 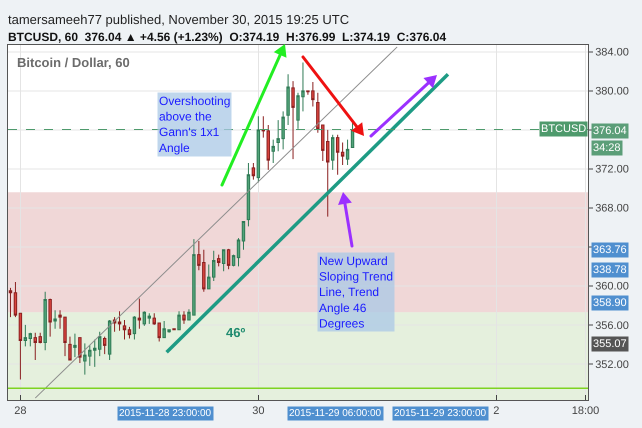 I want to click on chart-subtitle: BTCUSD, 60 376.04 ▲ +4.56 (+1.23%) O:374.19 H:376.99 L:374.19 C:376.04, so click(x=227, y=37).